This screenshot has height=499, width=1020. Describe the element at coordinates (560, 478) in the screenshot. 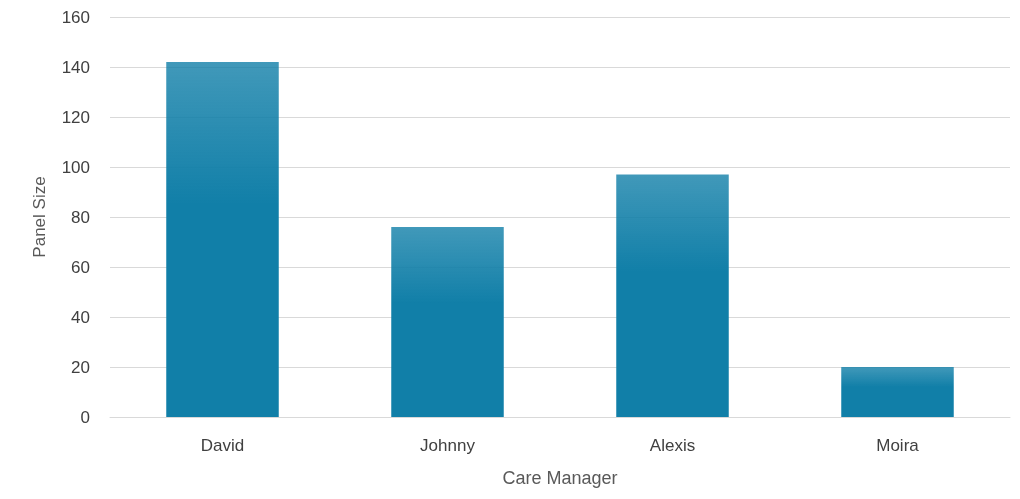

I see `x-axis-title: Care Manager` at that location.